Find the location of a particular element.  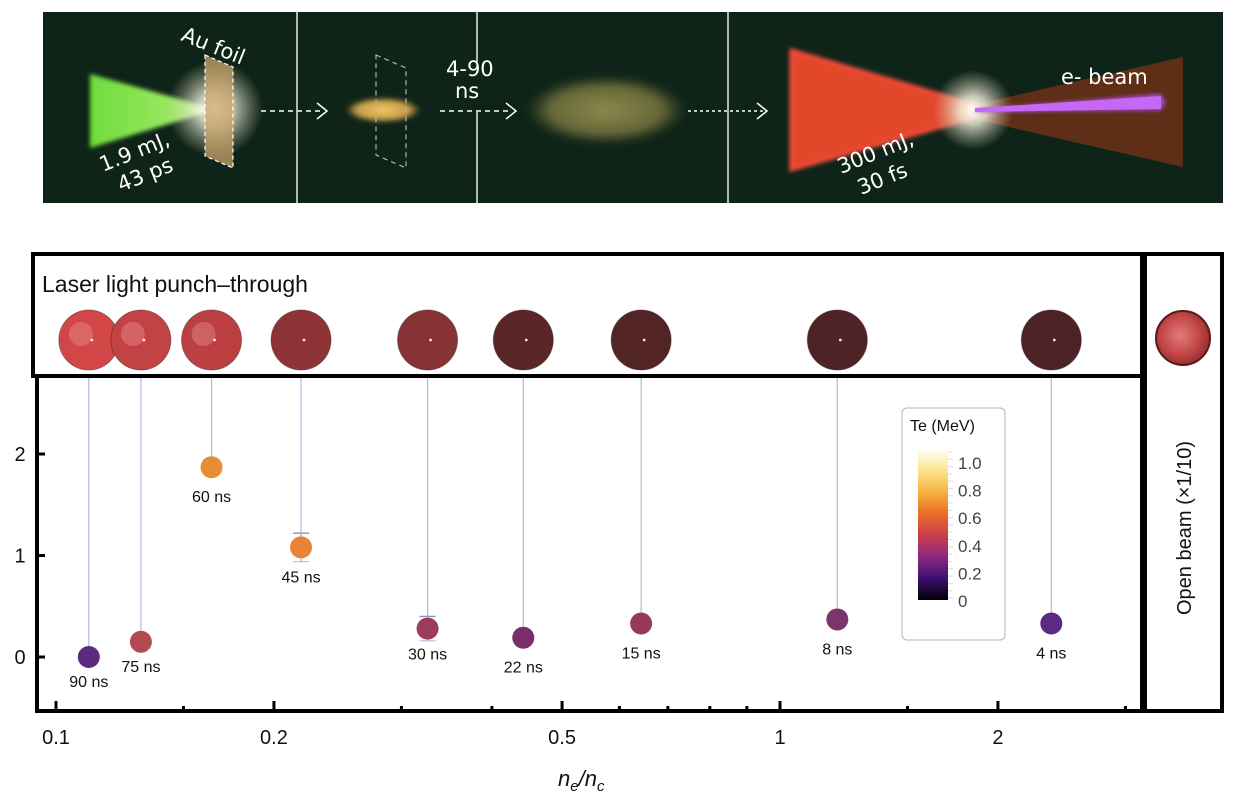

y-tick-label: 0 is located at coordinates (19, 658).